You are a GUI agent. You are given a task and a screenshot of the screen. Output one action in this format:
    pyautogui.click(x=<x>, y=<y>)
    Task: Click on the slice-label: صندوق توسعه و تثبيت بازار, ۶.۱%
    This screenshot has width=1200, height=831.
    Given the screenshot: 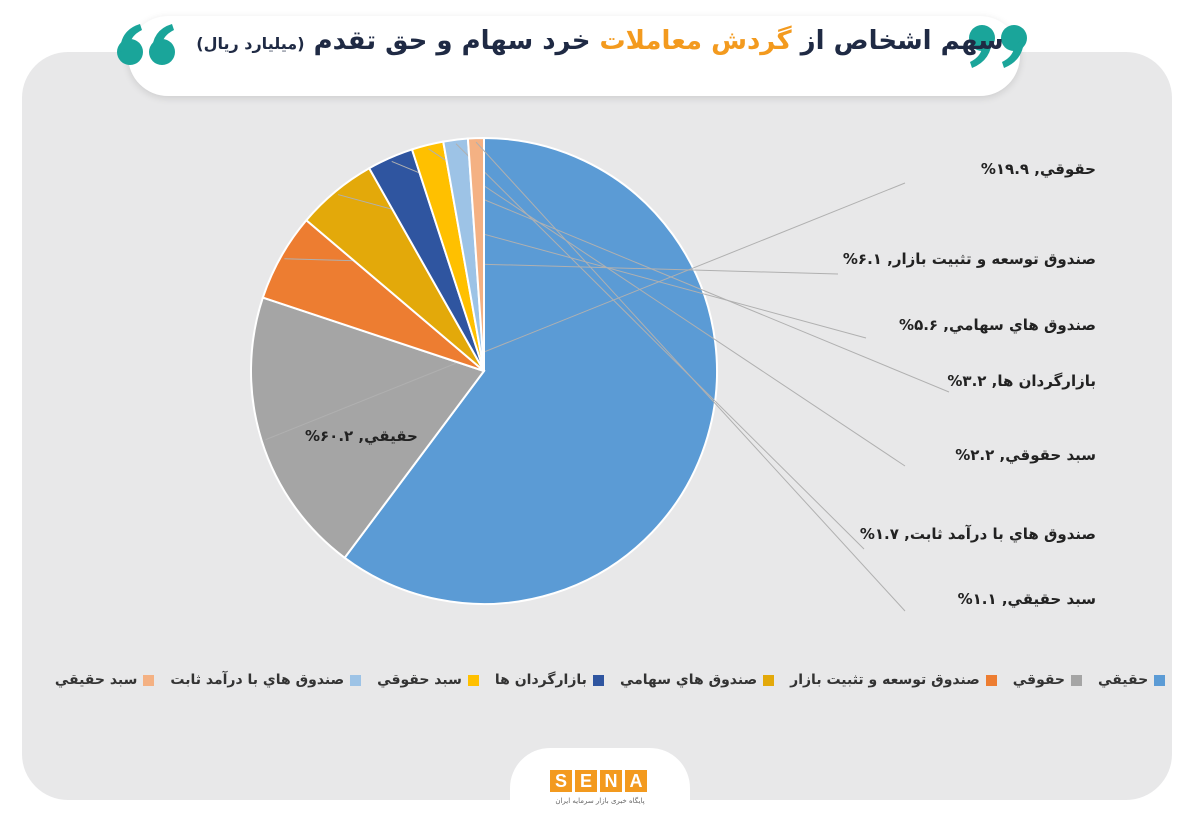 What is the action you would take?
    pyautogui.click(x=969, y=259)
    